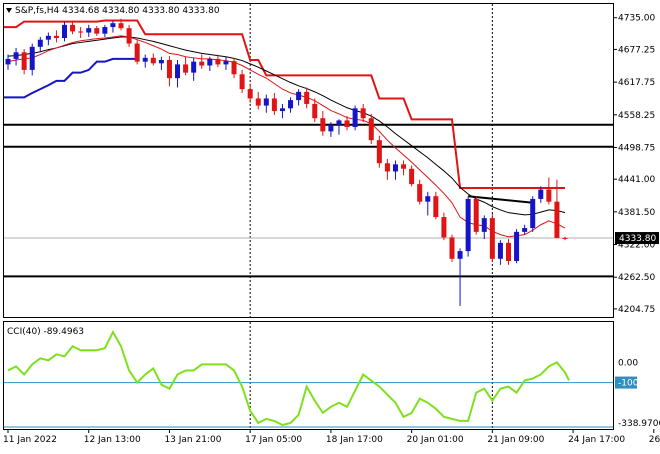  What do you see at coordinates (636, 310) in the screenshot?
I see `price-tick-label: 4204.75` at bounding box center [636, 310].